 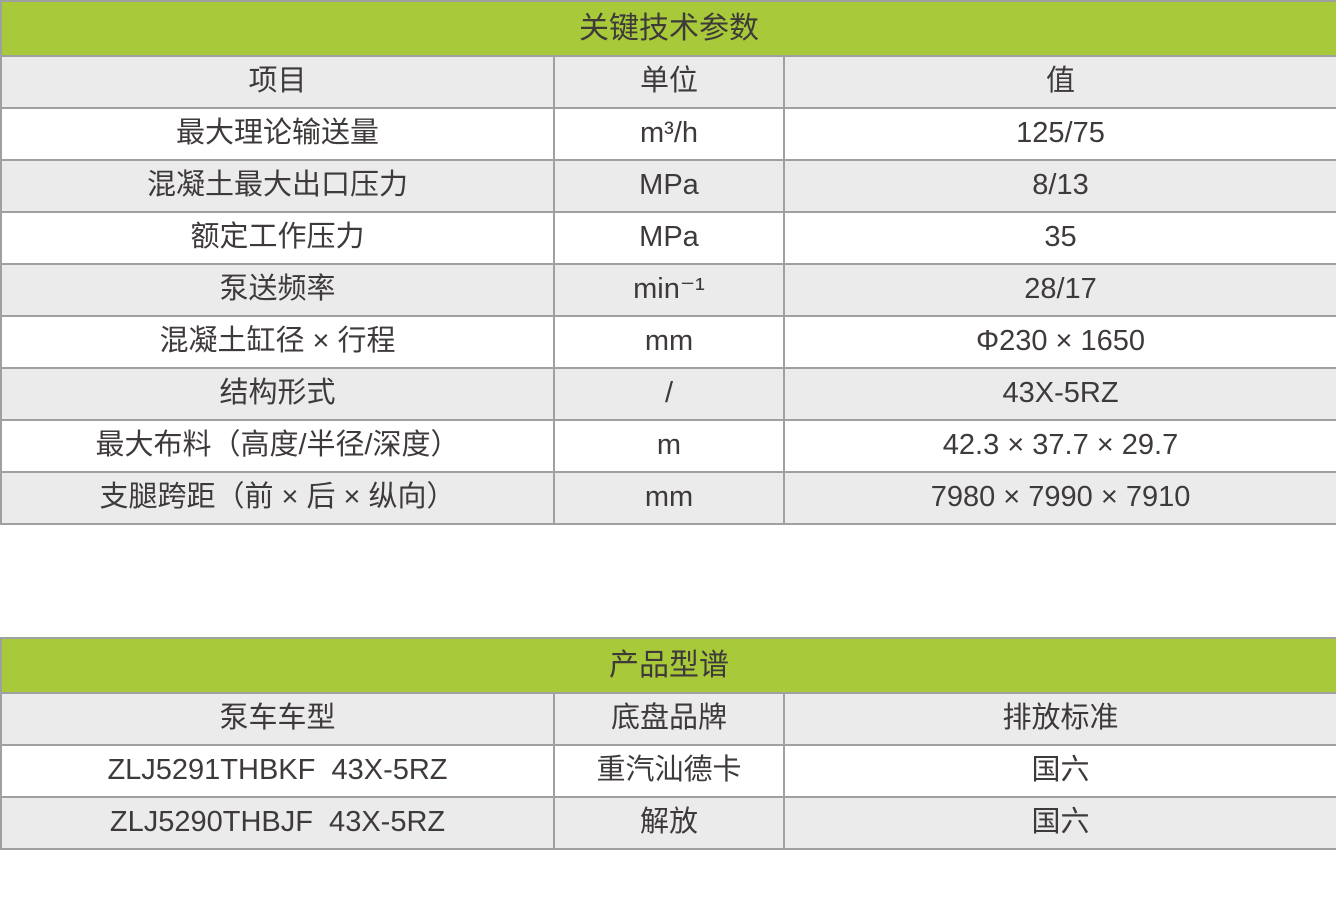 I want to click on param-value: Φ230 × 1650, so click(x=1059, y=342).